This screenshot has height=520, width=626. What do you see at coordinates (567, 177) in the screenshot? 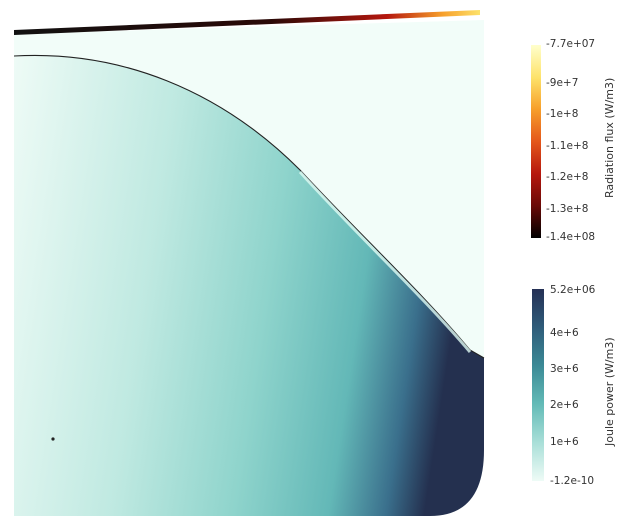
I see `radiation-tick: -1.2e+8` at bounding box center [567, 177].